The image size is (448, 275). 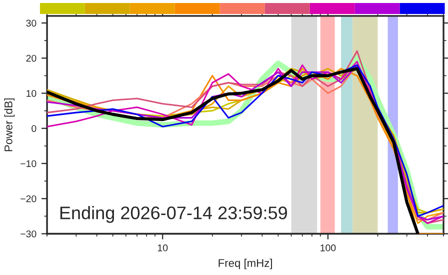 I want to click on y-tick-label: 0, so click(x=34, y=128).